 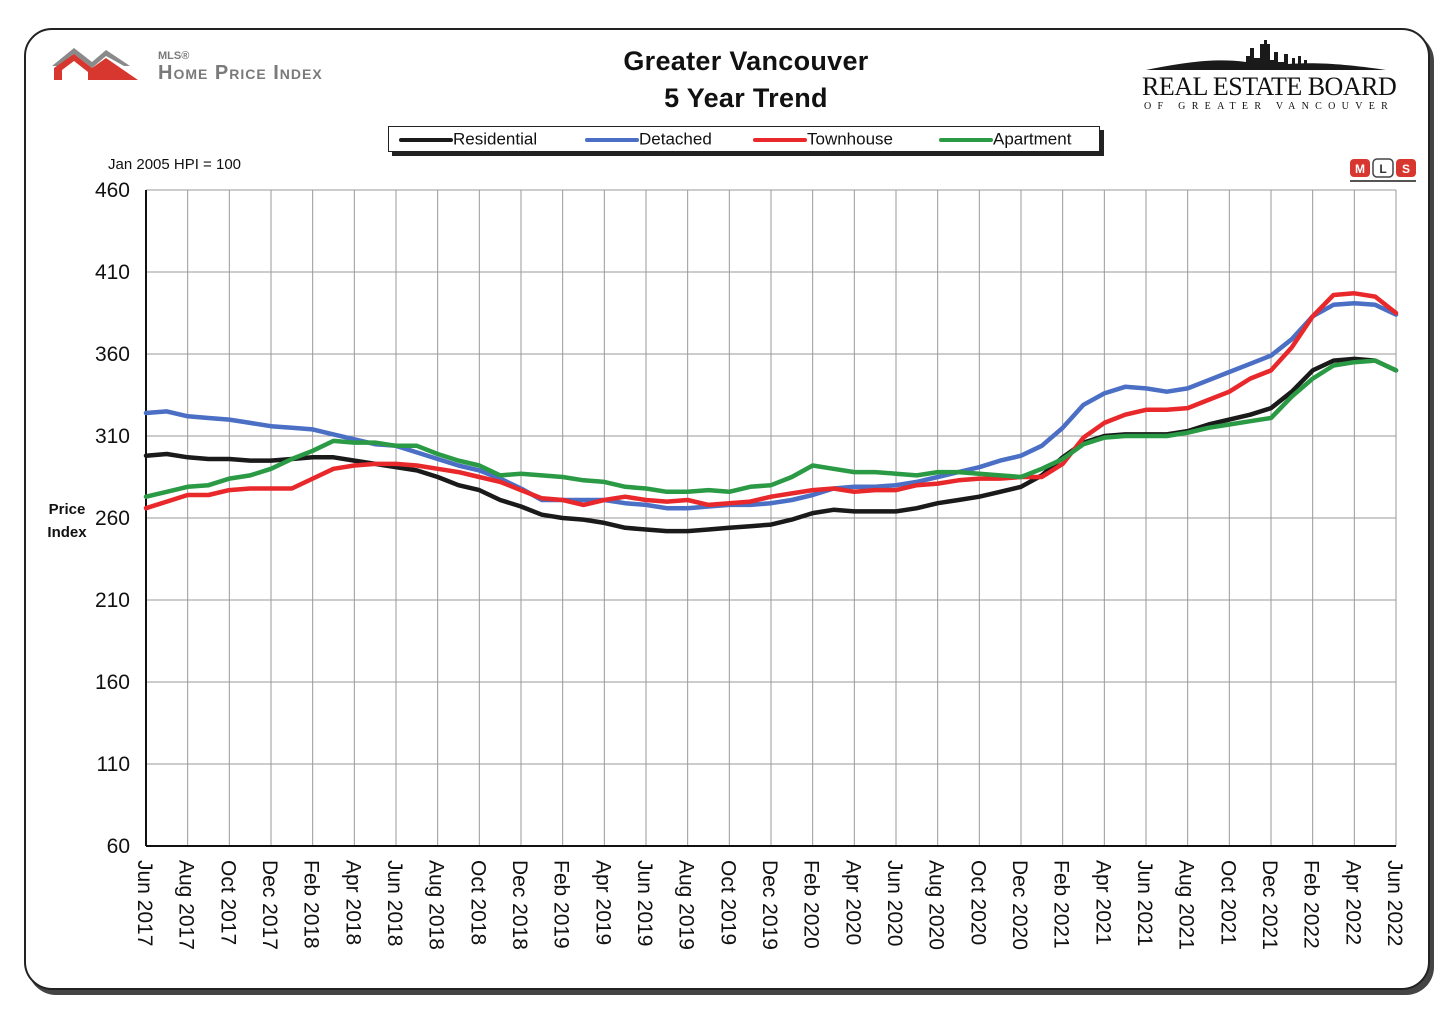 I want to click on x-tick-label: Dec 2021, so click(x=1269, y=905).